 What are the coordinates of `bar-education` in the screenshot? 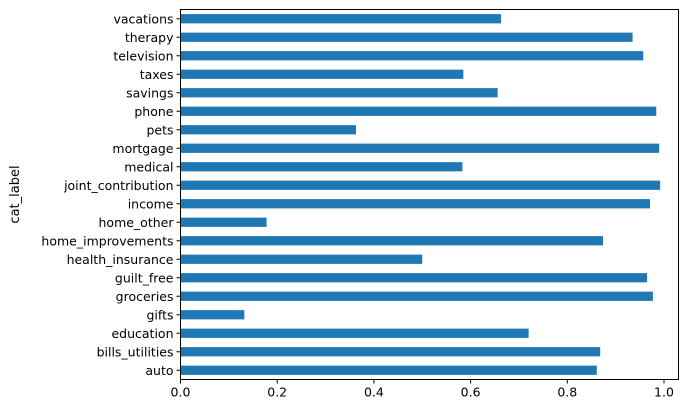 It's located at (354, 333).